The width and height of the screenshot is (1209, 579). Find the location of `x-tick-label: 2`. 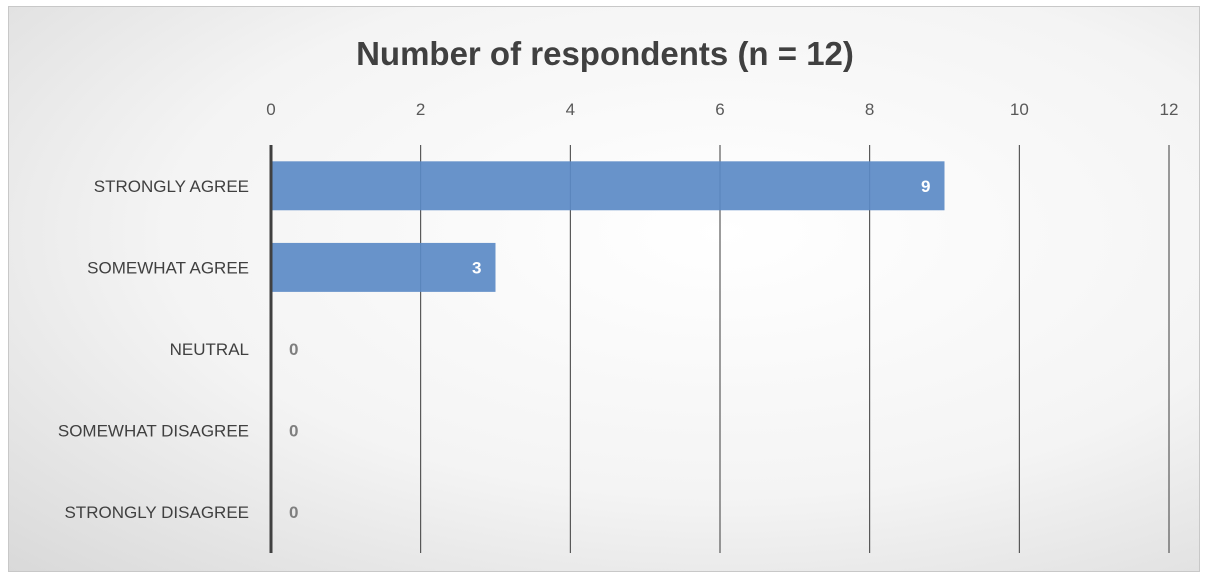

x-tick-label: 2 is located at coordinates (420, 109).